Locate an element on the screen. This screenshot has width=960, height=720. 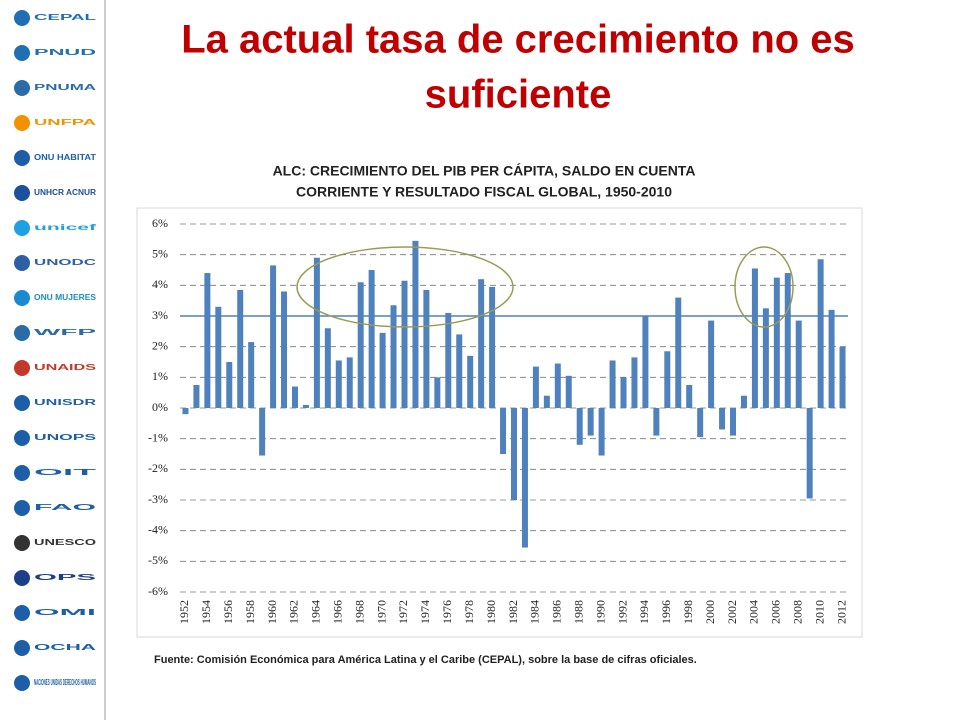
x-tick-label: 1952 is located at coordinates (184, 612).